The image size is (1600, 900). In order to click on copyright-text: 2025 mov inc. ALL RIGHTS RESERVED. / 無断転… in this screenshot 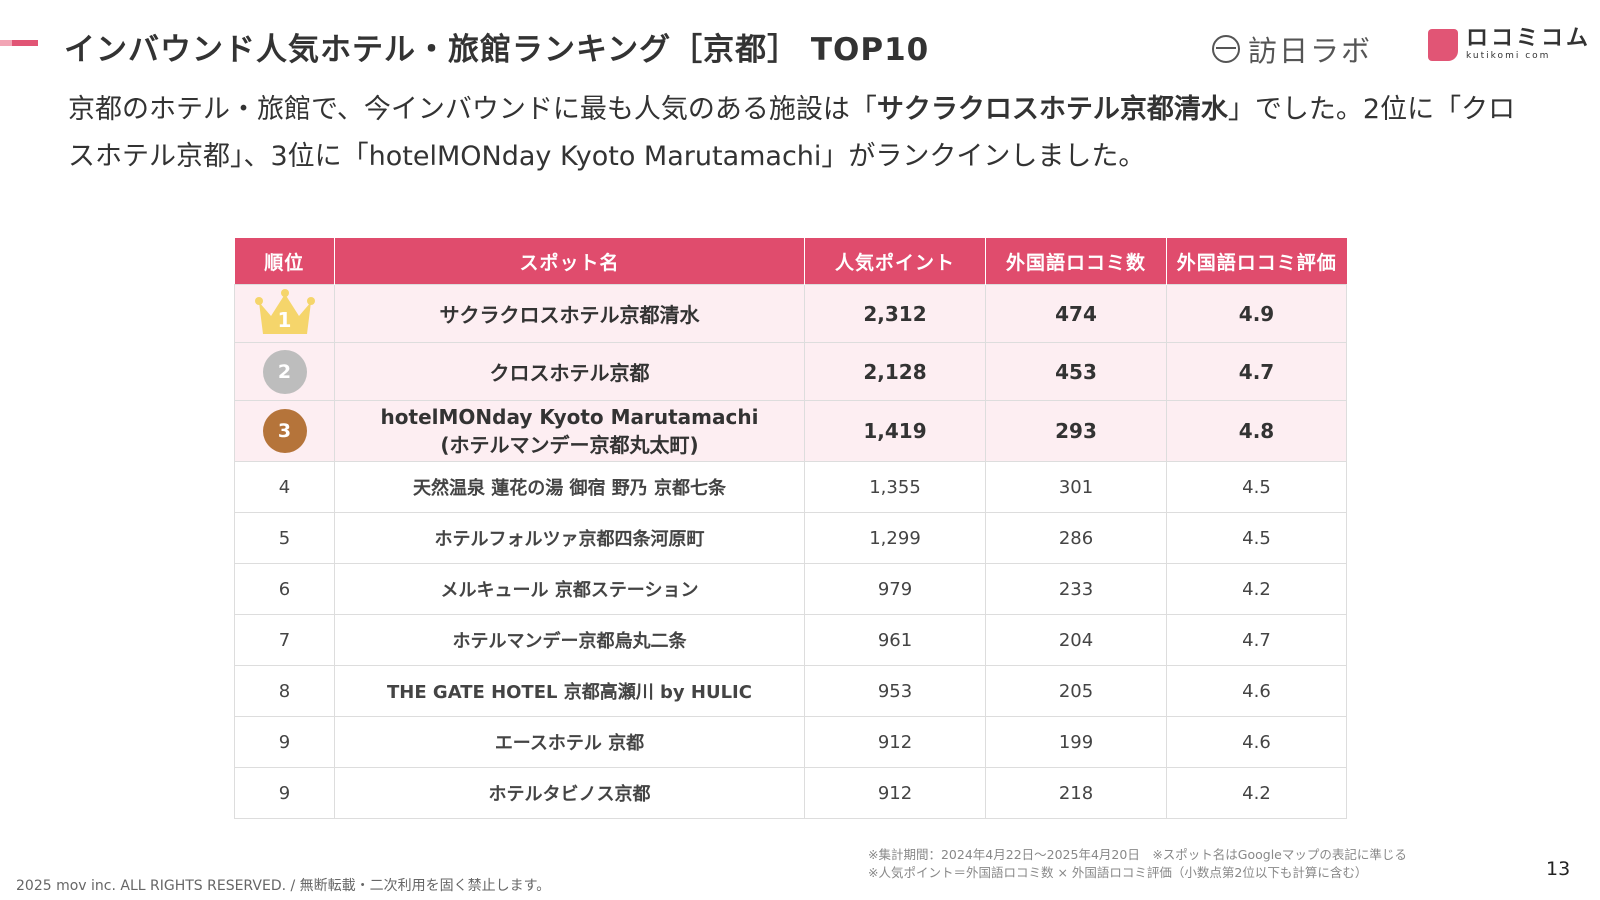, I will do `click(283, 886)`.